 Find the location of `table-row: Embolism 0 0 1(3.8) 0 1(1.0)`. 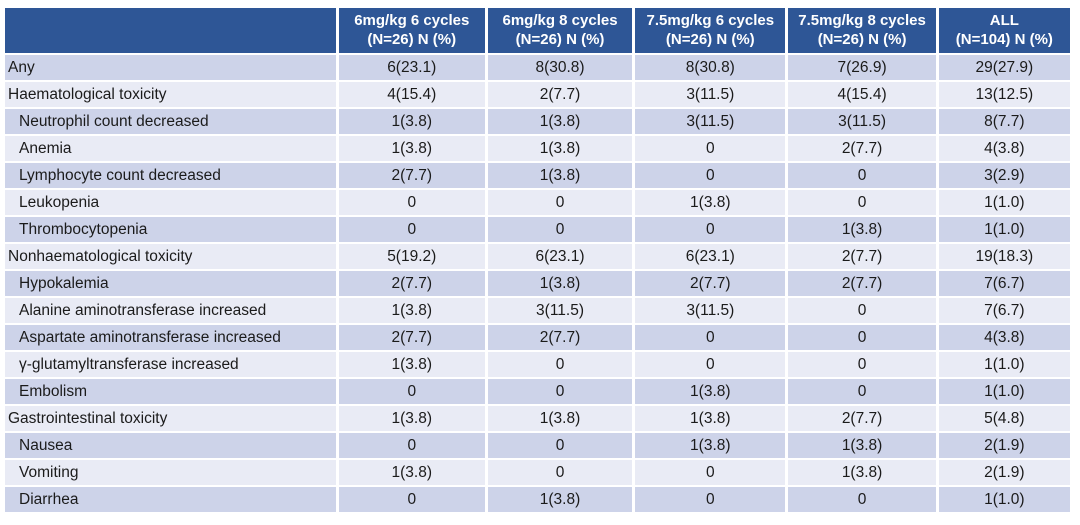

table-row: Embolism 0 0 1(3.8) 0 1(1.0) is located at coordinates (537, 391).